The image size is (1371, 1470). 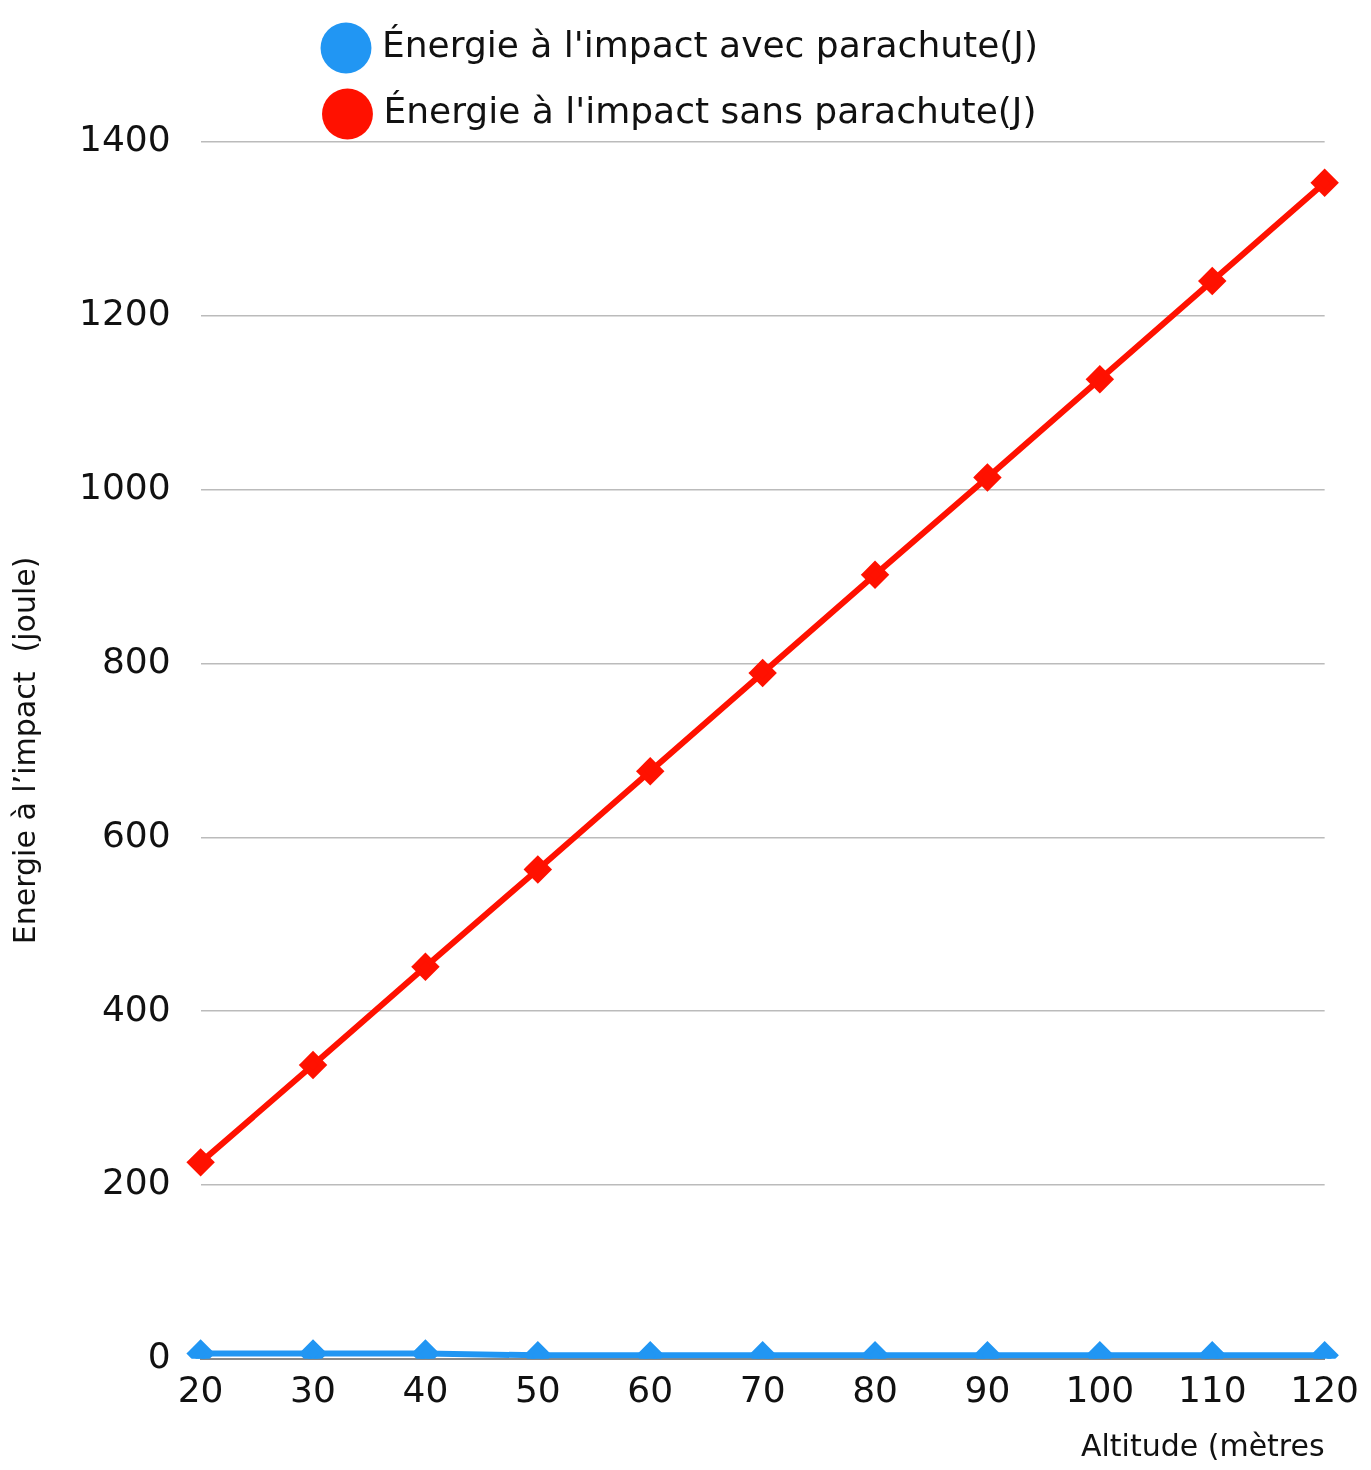 What do you see at coordinates (1324, 1389) in the screenshot?
I see `x-tick-label: 120` at bounding box center [1324, 1389].